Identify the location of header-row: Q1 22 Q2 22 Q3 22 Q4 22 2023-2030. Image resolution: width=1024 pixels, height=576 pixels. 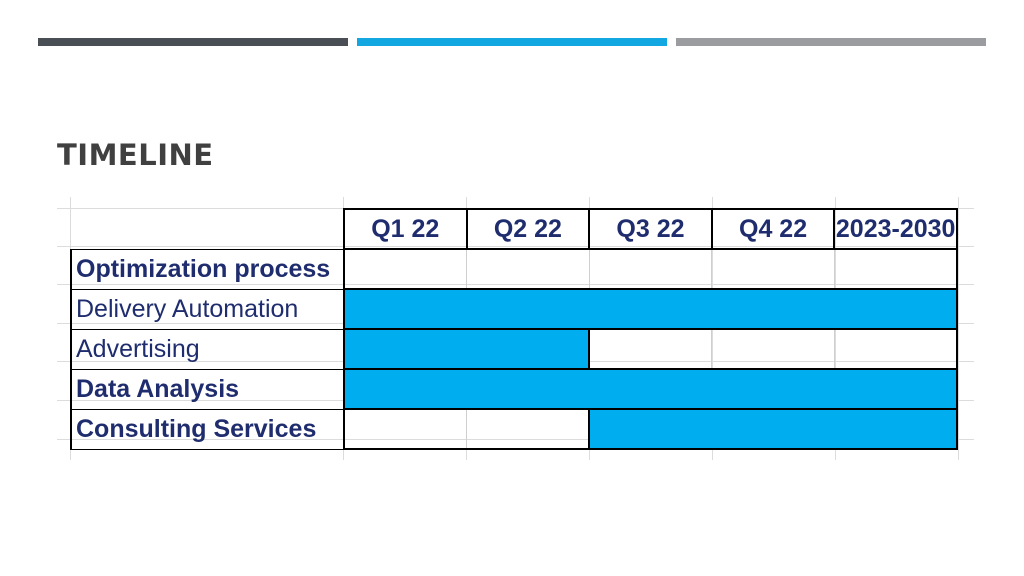
(514, 229).